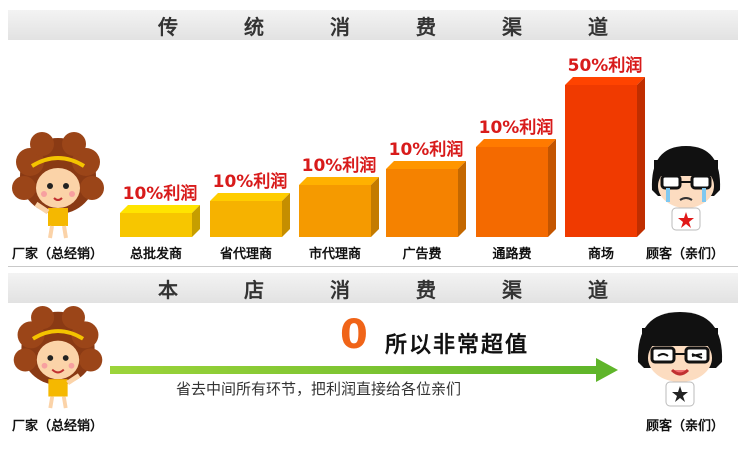 This screenshot has width=746, height=450. I want to click on traditional-title-char: 渠, so click(512, 26).